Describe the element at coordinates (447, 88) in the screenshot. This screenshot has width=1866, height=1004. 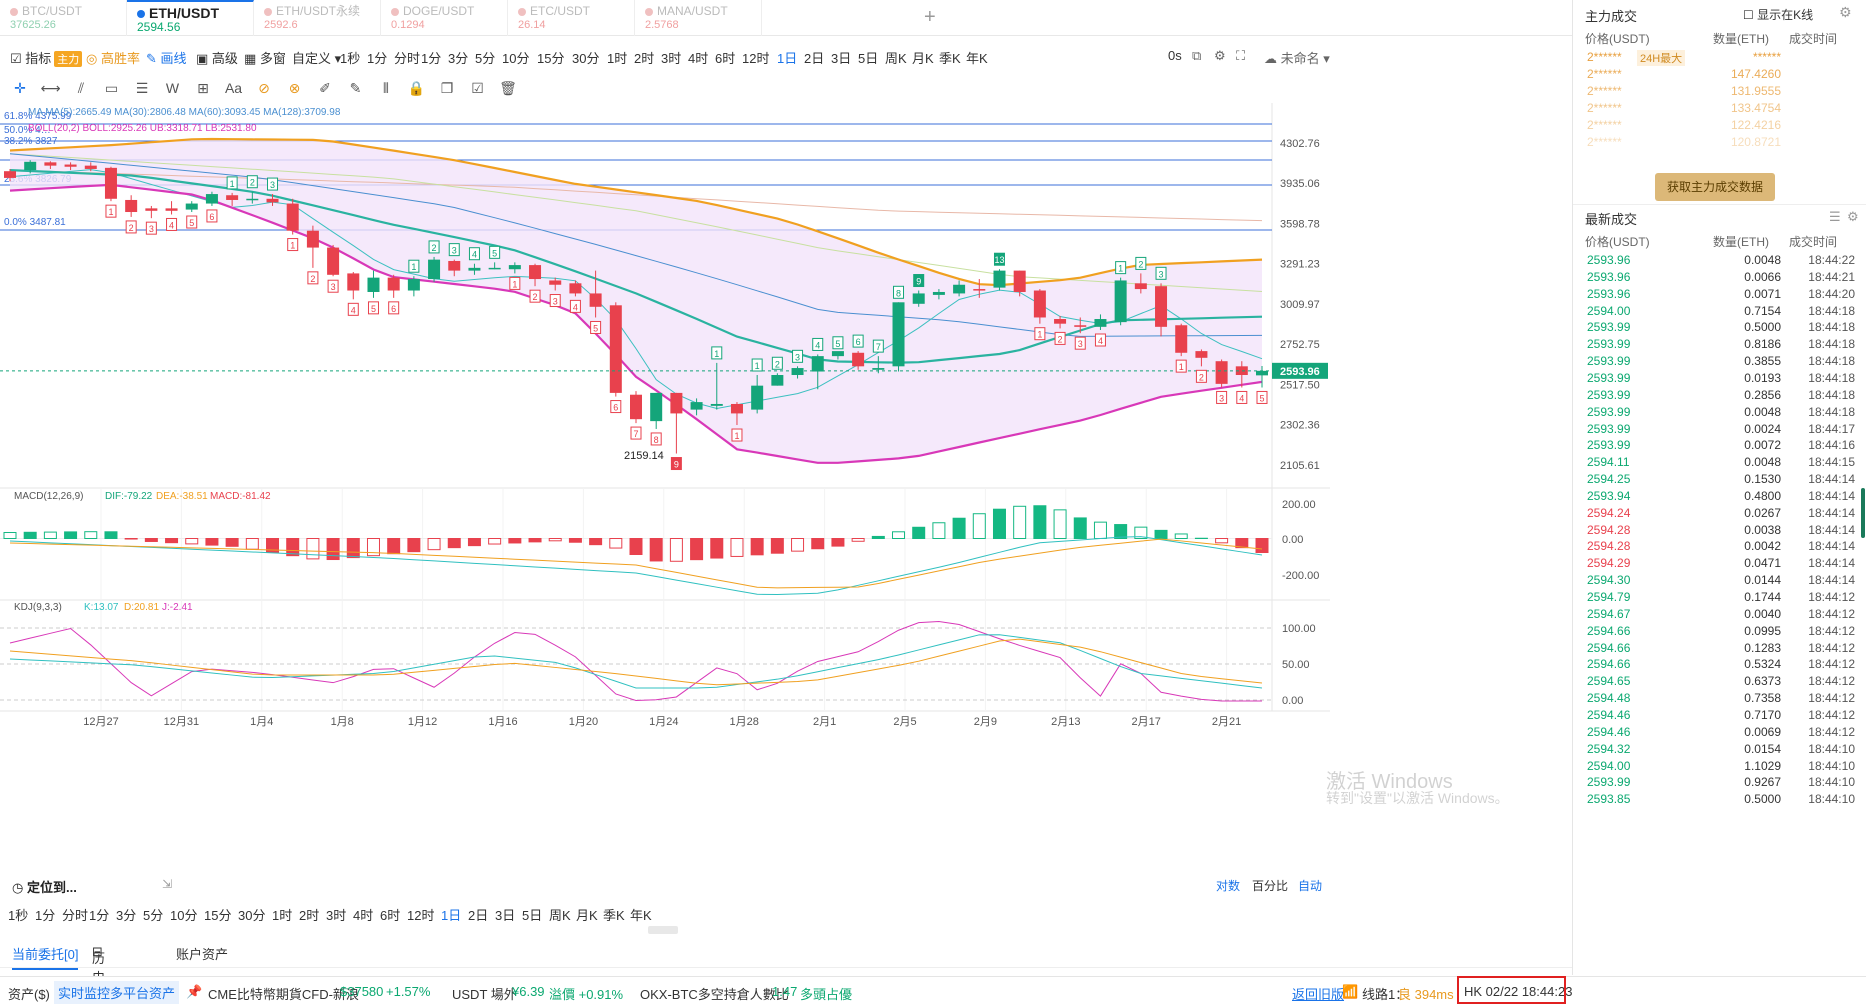
I see `copy-icon: ❐` at that location.